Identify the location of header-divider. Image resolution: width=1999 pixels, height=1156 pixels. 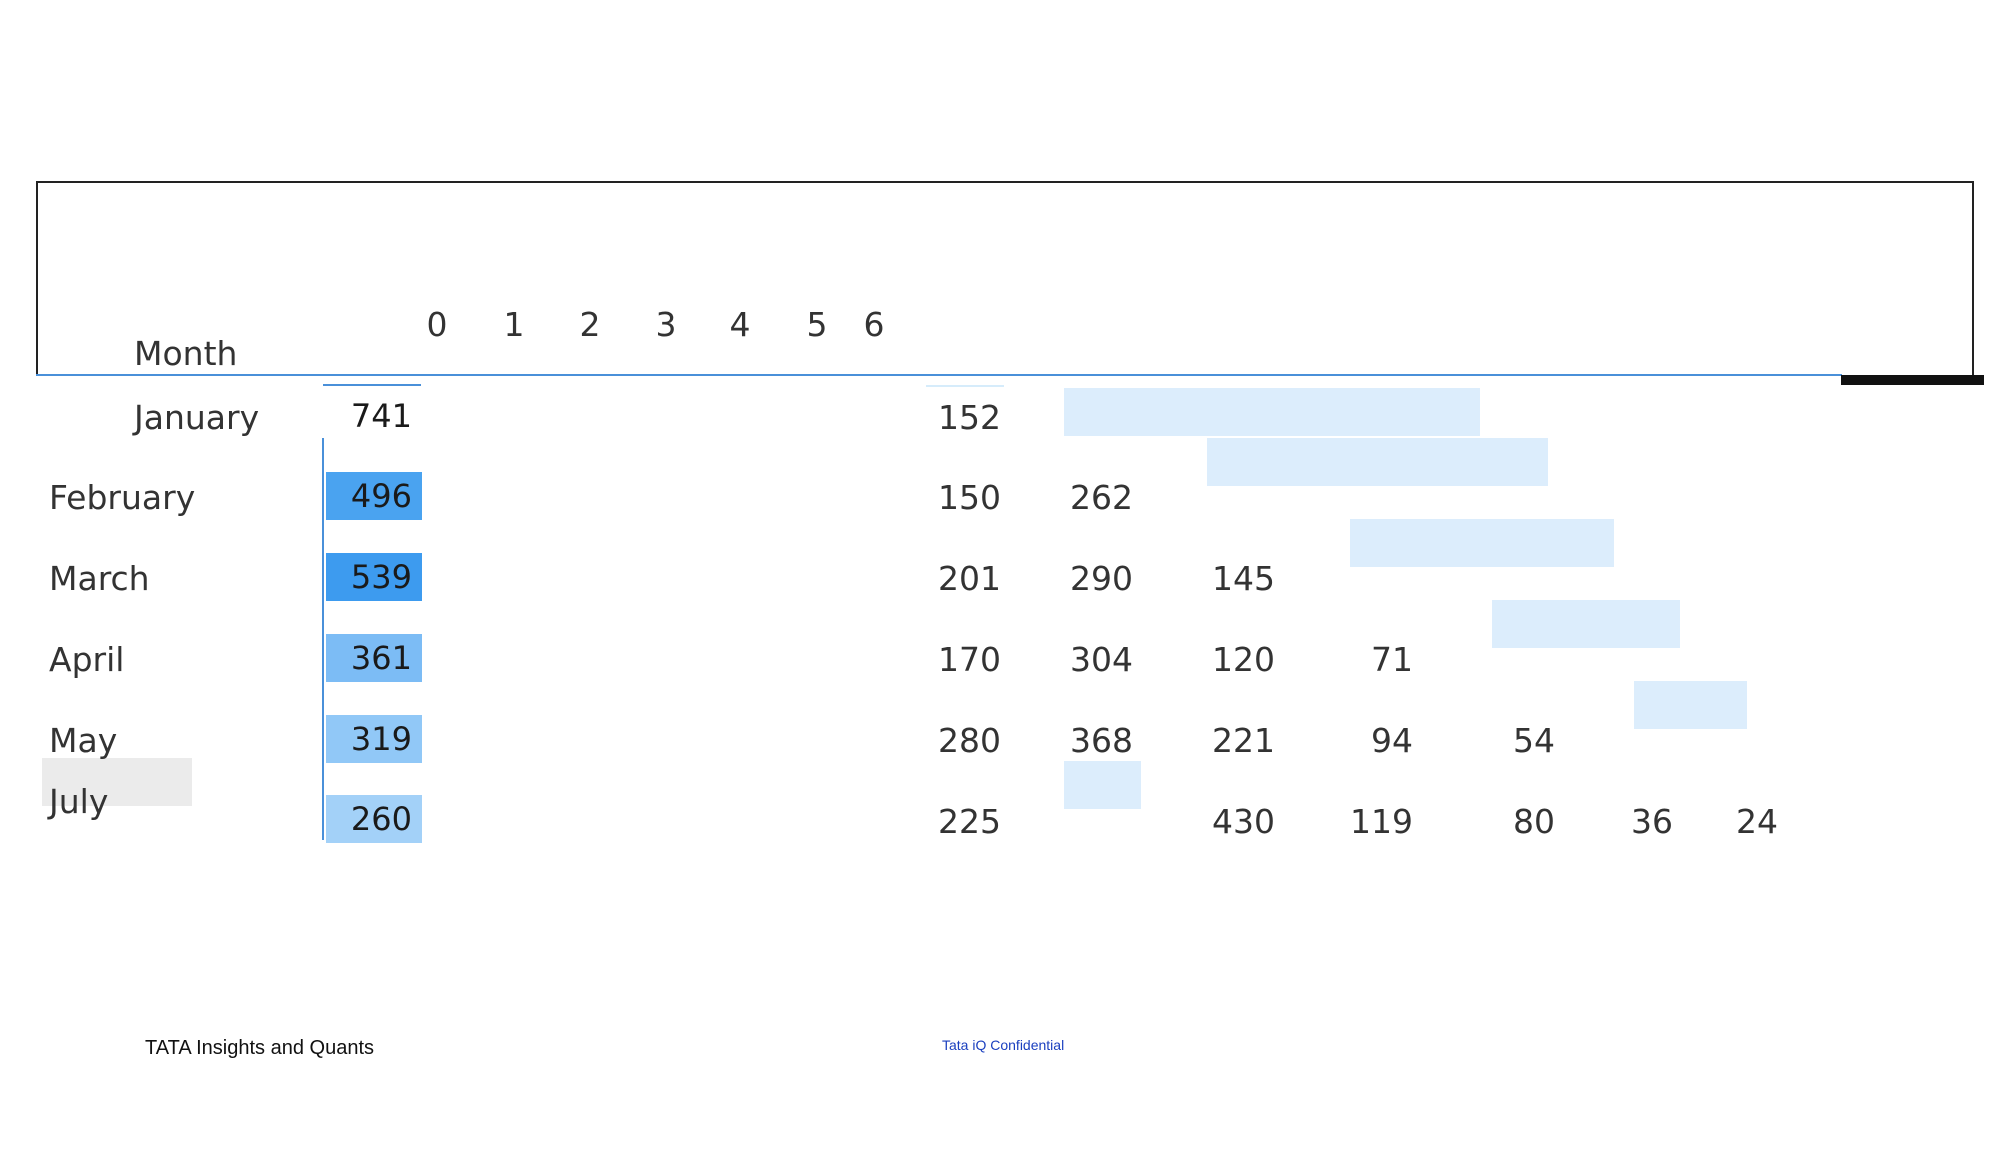
(939, 375).